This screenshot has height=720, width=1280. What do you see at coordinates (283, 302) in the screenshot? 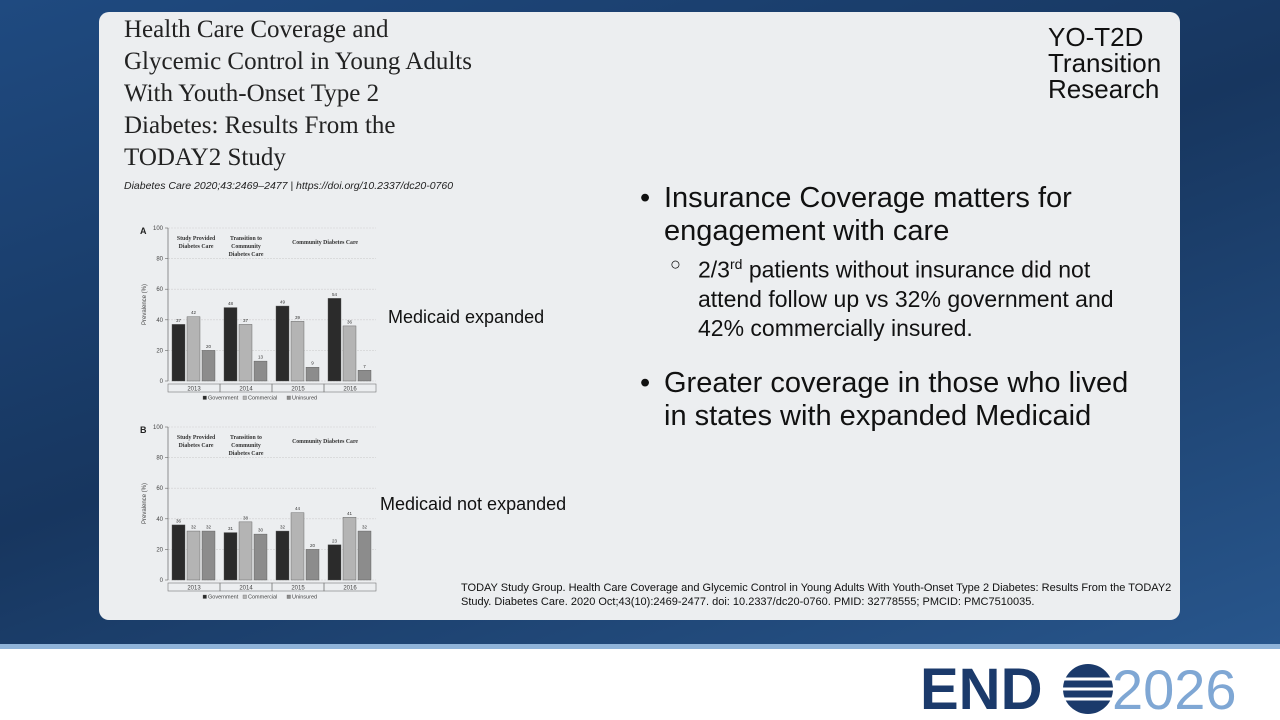
I see `data-label: 49` at bounding box center [283, 302].